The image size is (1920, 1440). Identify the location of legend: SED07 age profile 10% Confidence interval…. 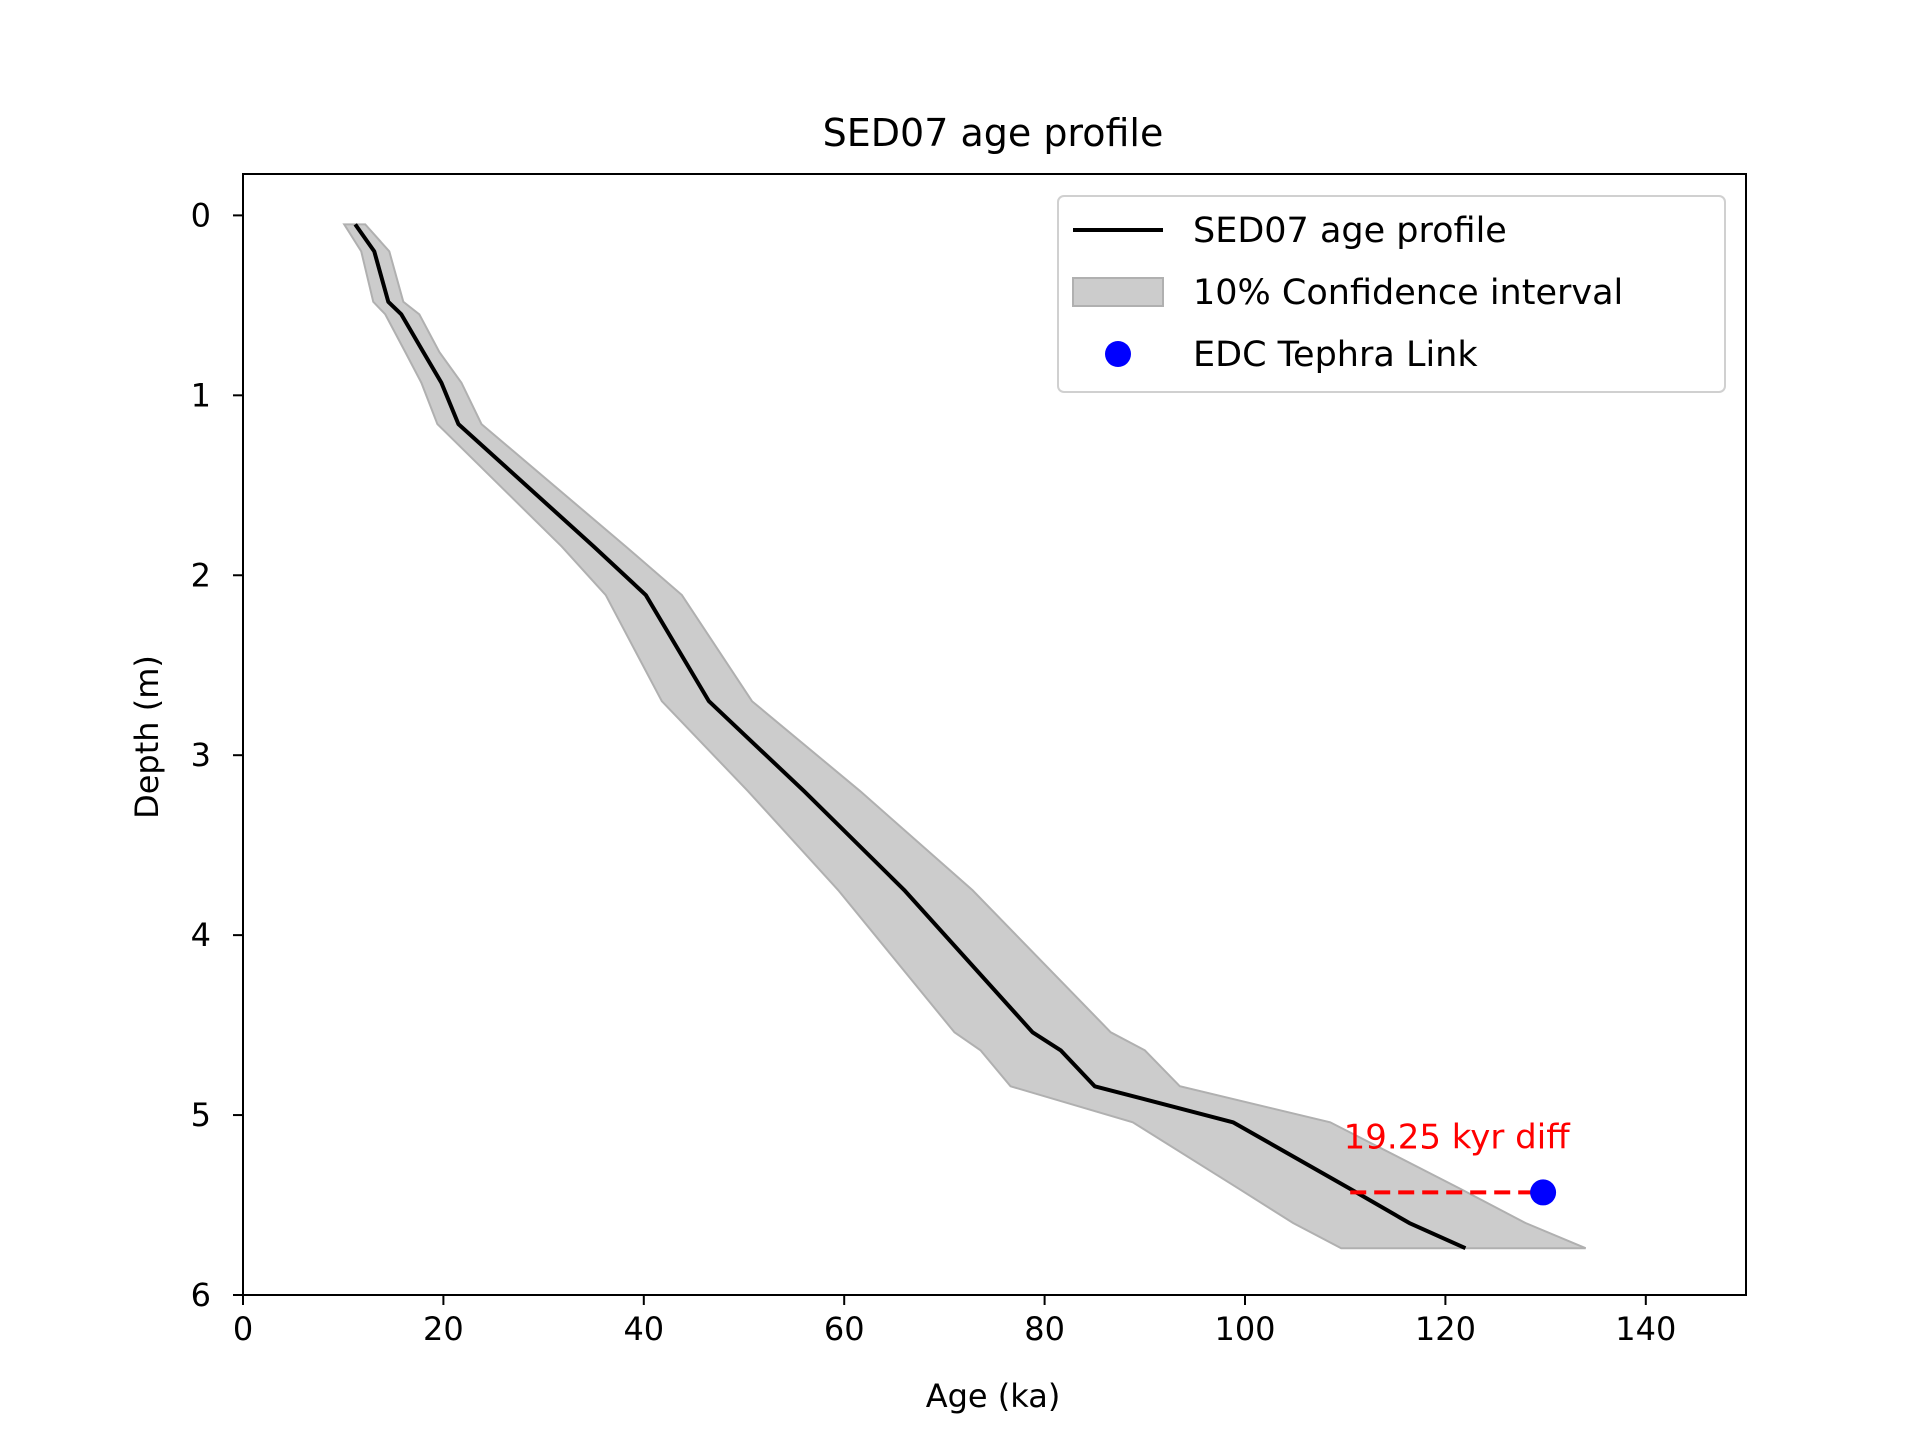
(1391, 294).